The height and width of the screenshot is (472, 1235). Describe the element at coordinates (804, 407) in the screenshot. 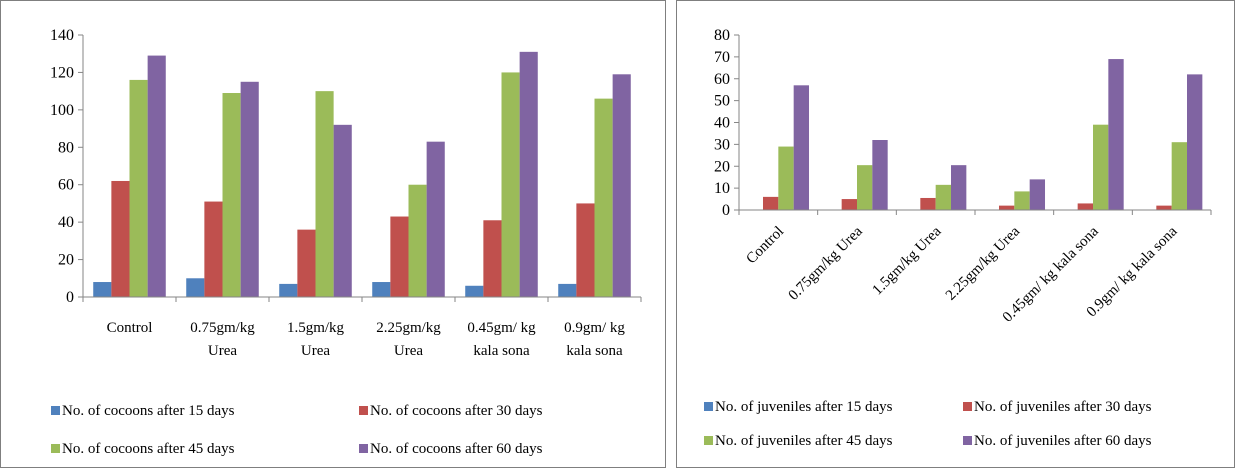

I see `legend-label: No. of juveniles after 15 days` at that location.